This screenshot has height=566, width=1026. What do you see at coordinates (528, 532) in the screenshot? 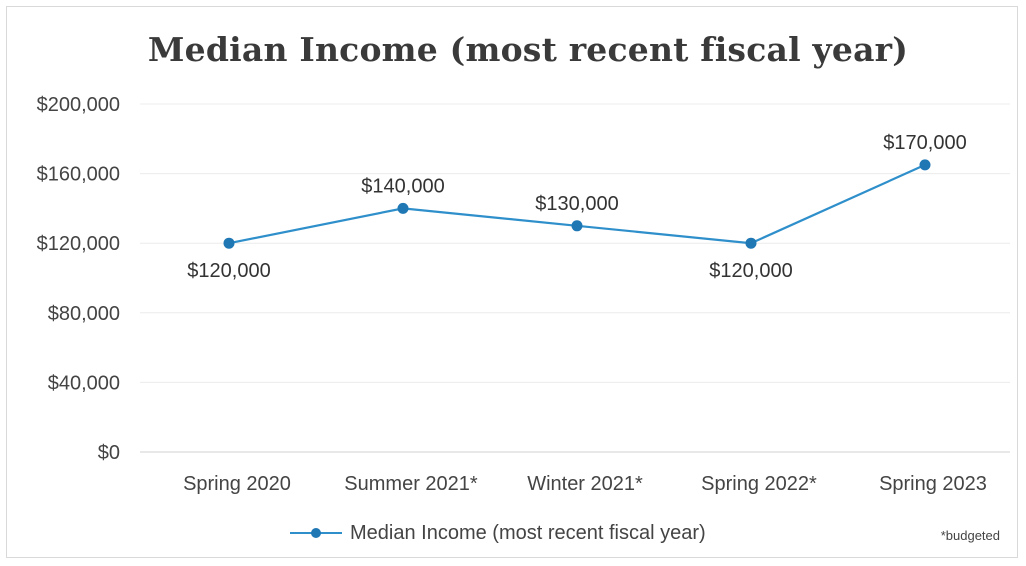
I see `legend-label: Median Income (most recent fiscal year)` at bounding box center [528, 532].